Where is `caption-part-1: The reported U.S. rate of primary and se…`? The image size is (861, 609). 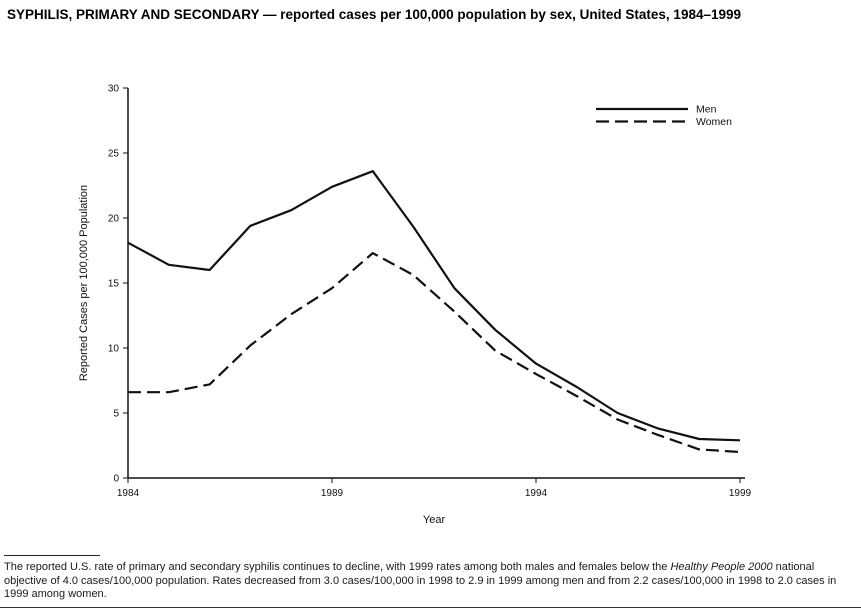 caption-part-1: The reported U.S. rate of primary and se… is located at coordinates (337, 567).